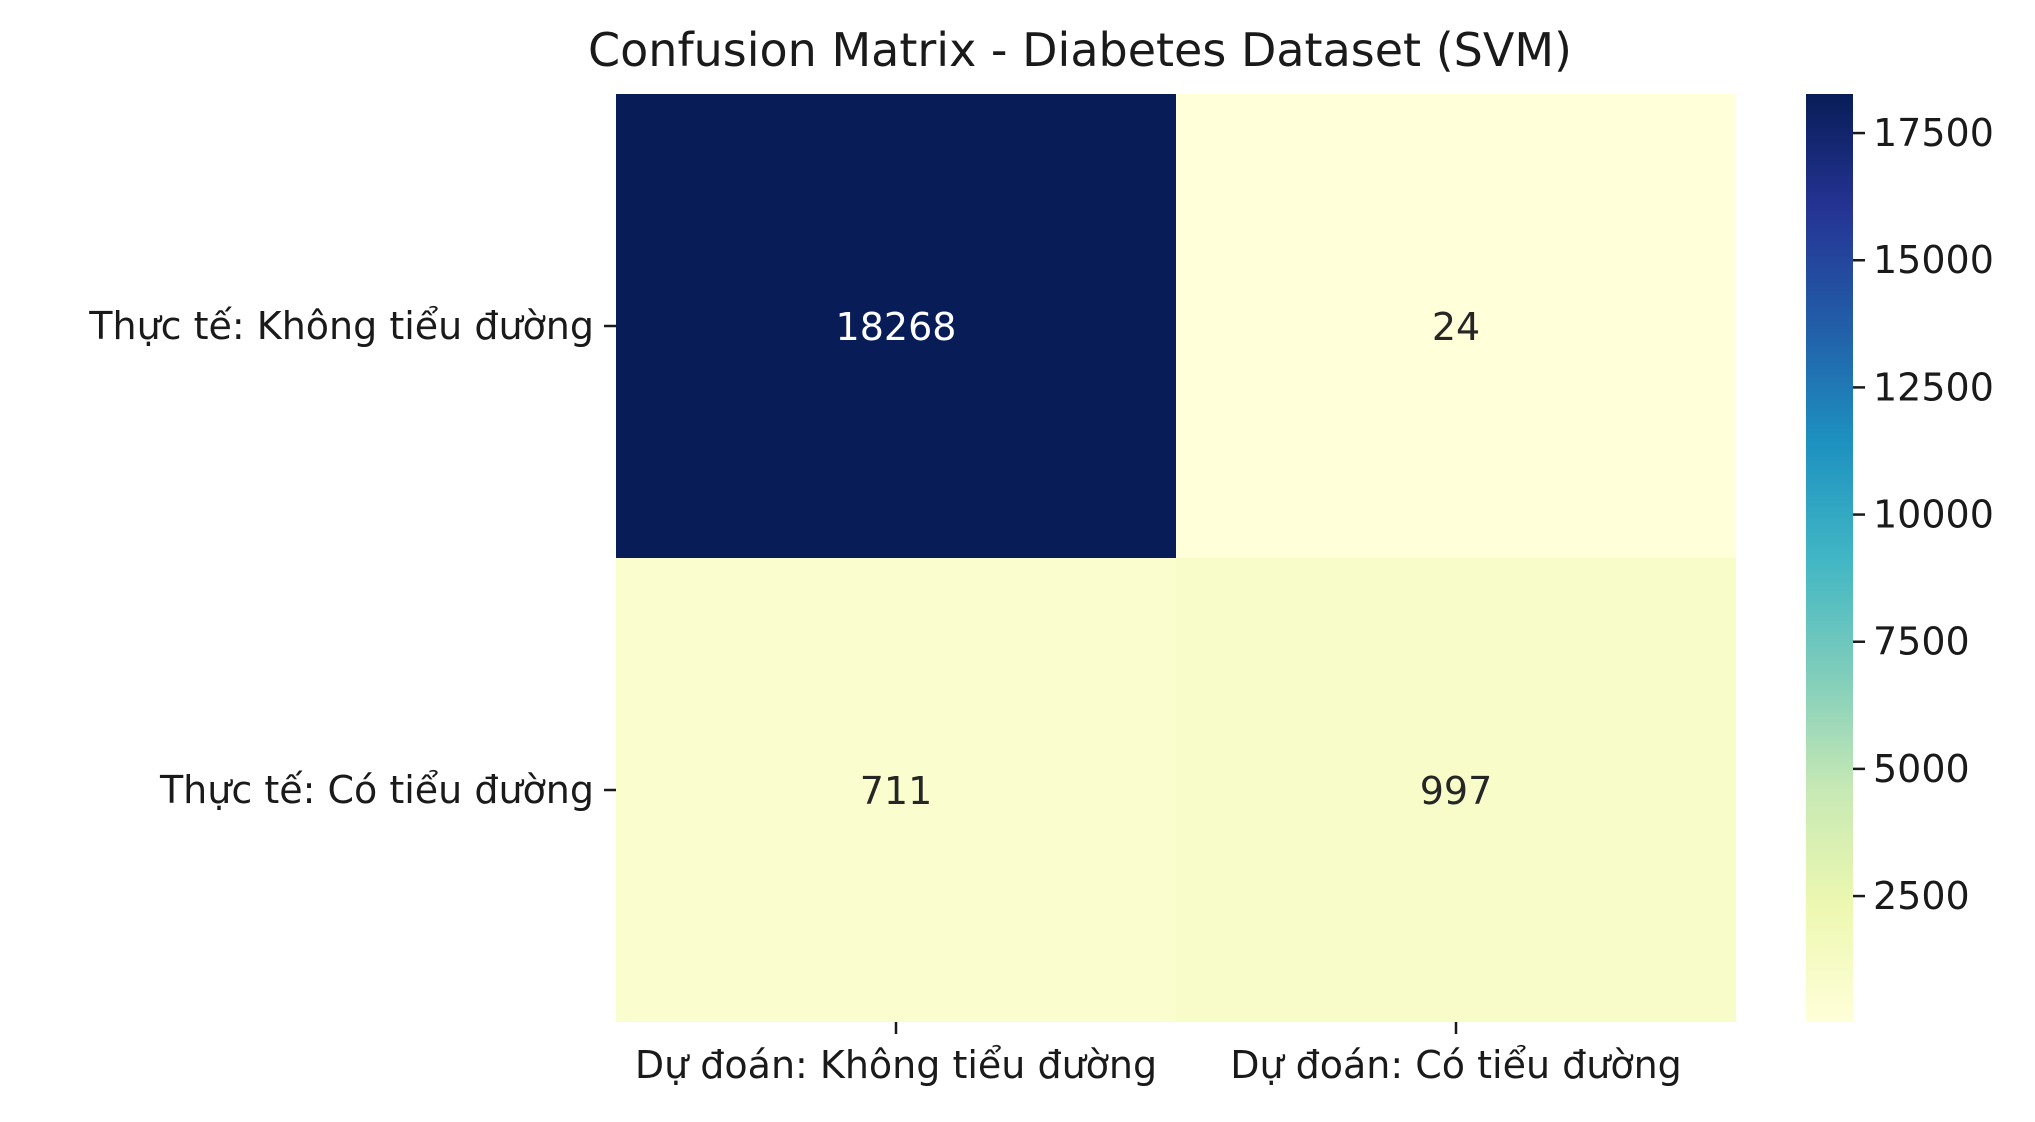 The width and height of the screenshot is (2035, 1122). Describe the element at coordinates (341, 326) in the screenshot. I see `y-tick-label: Thực tế: Không tiểu đường` at that location.